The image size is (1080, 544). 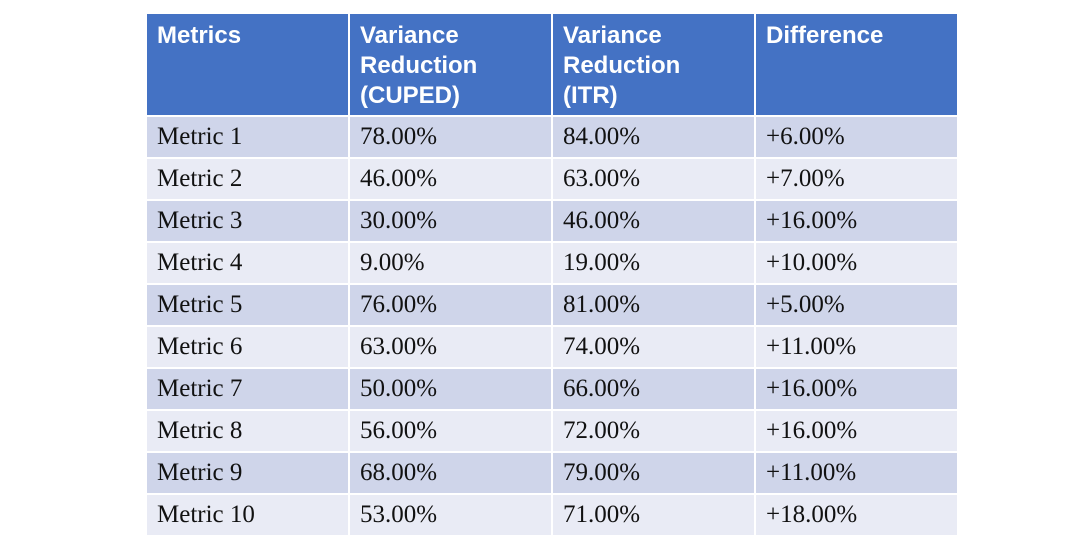 What do you see at coordinates (450, 431) in the screenshot?
I see `cell-cuped: 56.00%` at bounding box center [450, 431].